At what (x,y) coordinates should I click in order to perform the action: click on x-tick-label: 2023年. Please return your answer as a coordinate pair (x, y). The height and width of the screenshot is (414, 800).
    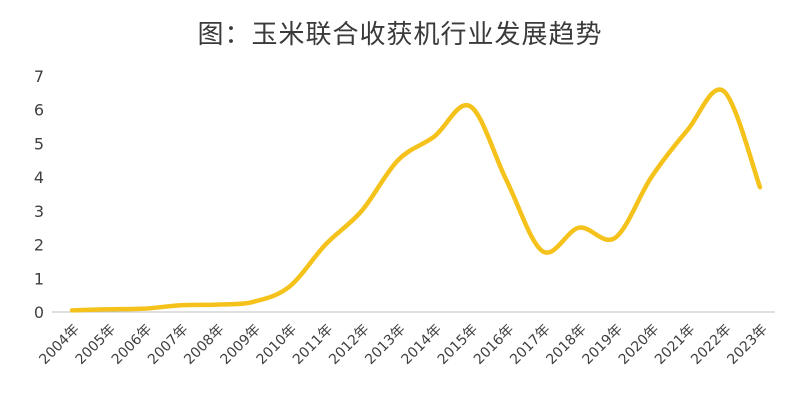
    Looking at the image, I should click on (747, 345).